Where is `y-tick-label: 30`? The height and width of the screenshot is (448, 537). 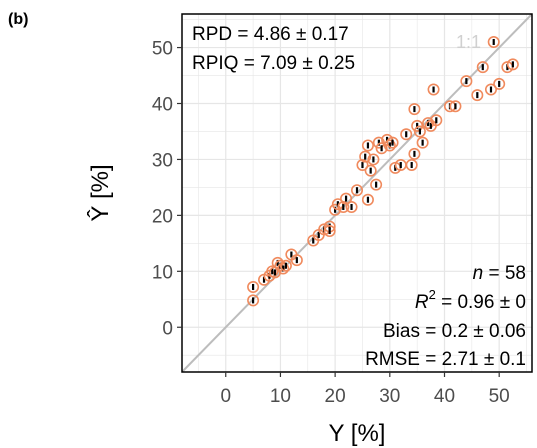
y-tick-label: 30 is located at coordinates (162, 160).